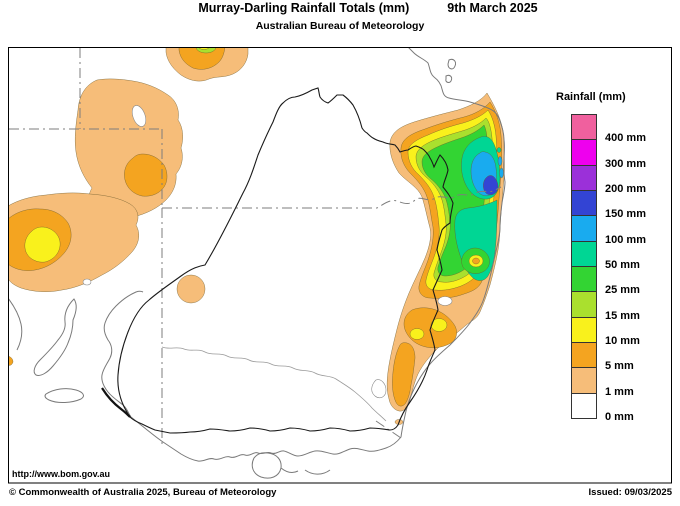  What do you see at coordinates (87, 282) in the screenshot?
I see `contour-west-blob-hole` at bounding box center [87, 282].